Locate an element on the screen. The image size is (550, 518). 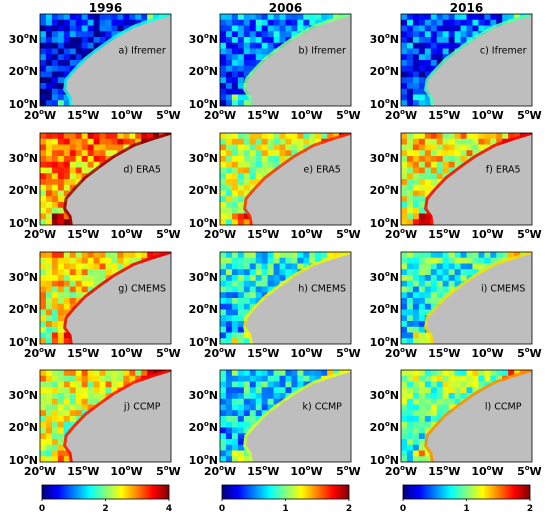
colorbar: 0 2 4 is located at coordinates (105, 499).